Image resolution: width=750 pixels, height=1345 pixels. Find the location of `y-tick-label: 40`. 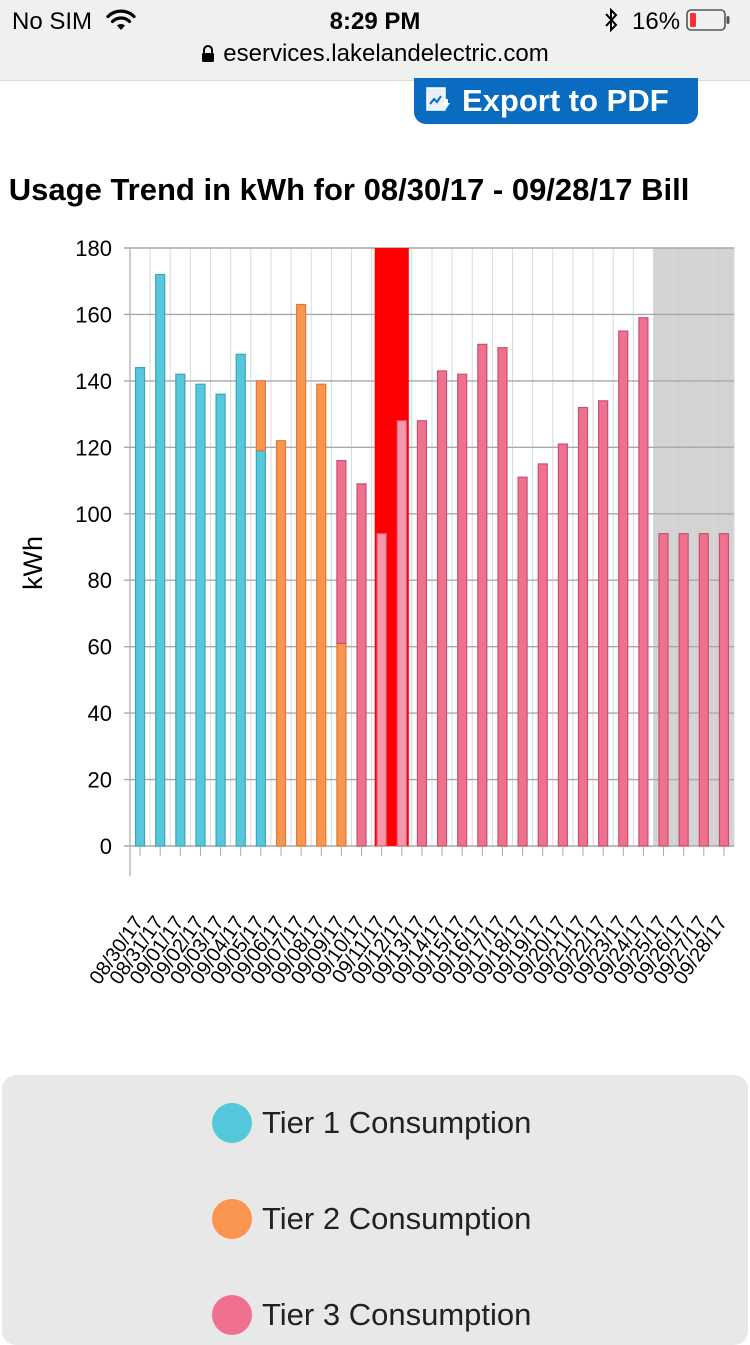

y-tick-label: 40 is located at coordinates (100, 713).